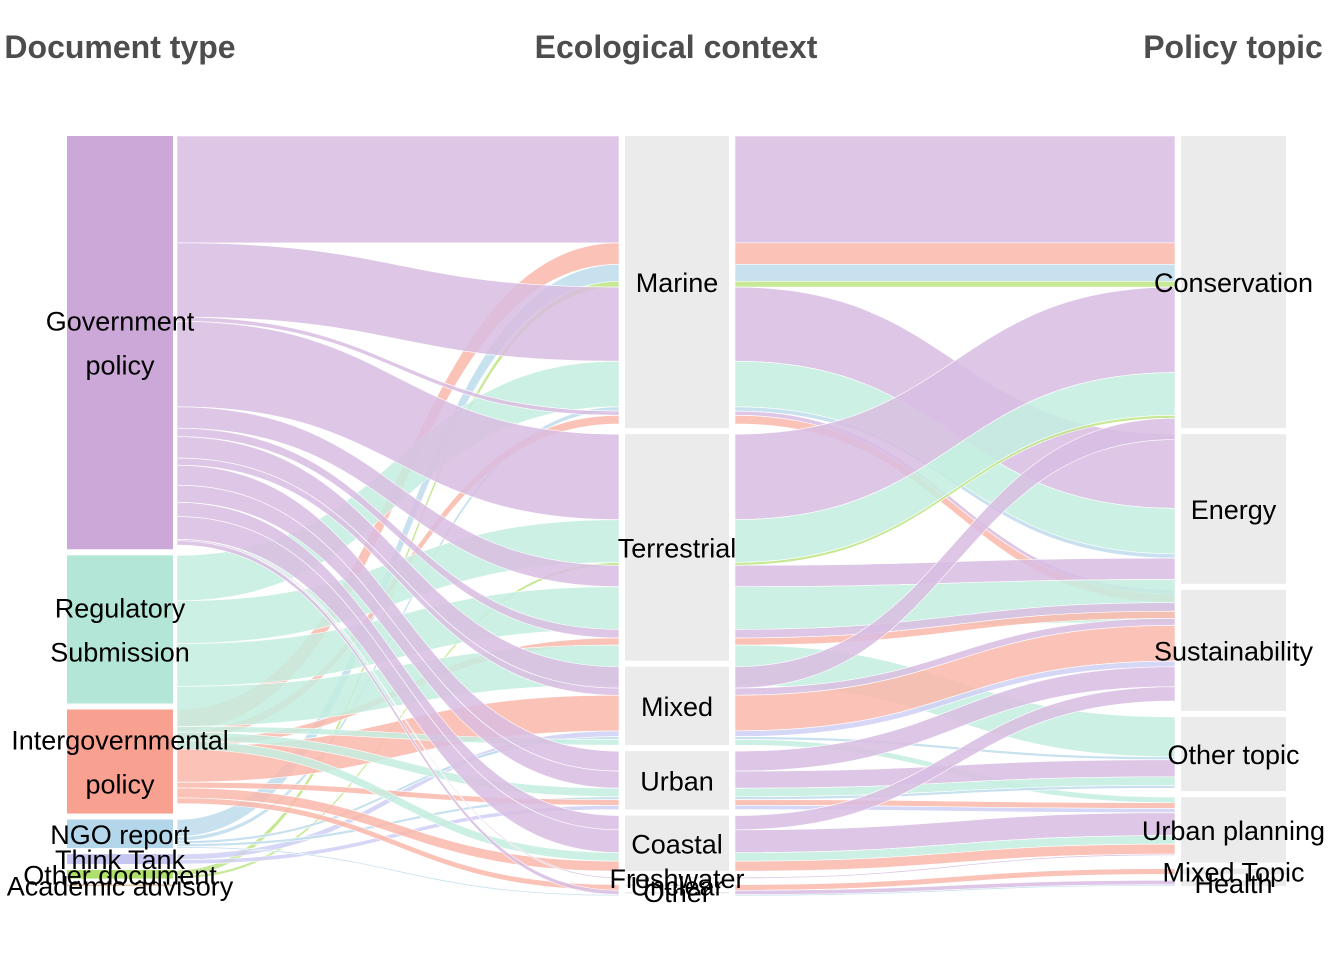 This screenshot has height=960, width=1344. I want to click on node-label-academic-advisory: Academic advisory, so click(120, 886).